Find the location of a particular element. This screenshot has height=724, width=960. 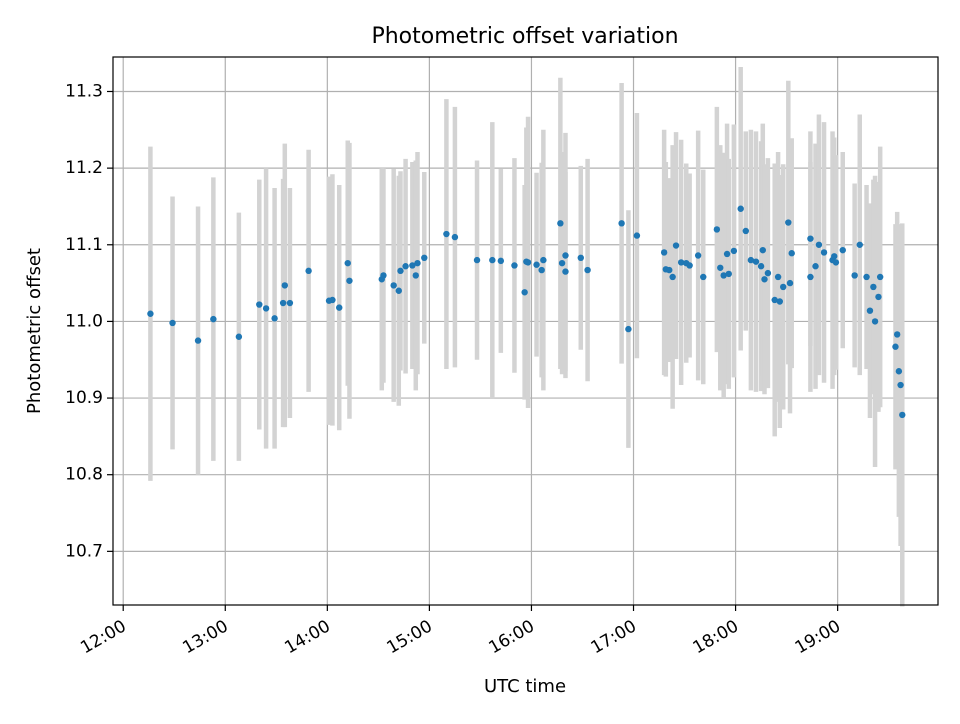

x-tick-label: 13:00 is located at coordinates (205, 637).